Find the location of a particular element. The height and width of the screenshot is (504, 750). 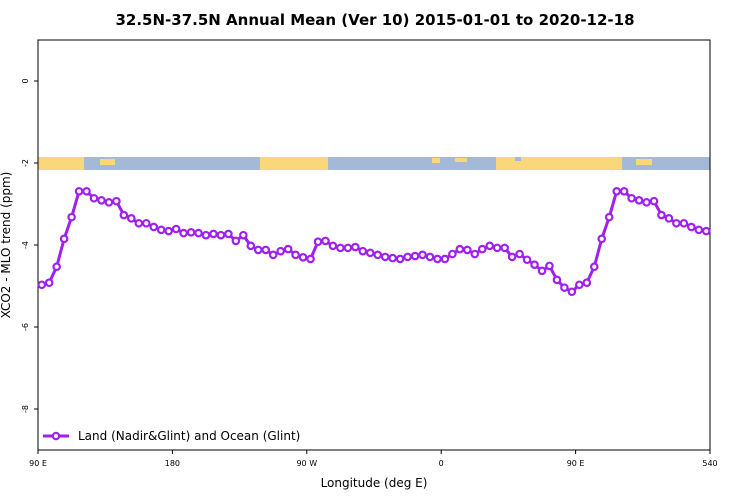

y-tick-label: -6 is located at coordinates (25, 327).